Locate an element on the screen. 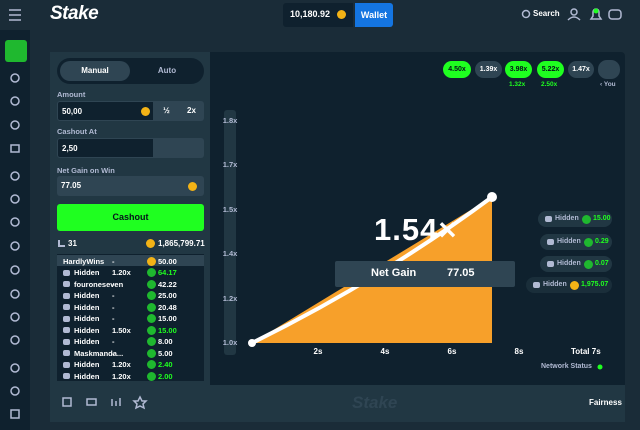 This screenshot has height=430, width=640. winner-amount: 15.00 is located at coordinates (602, 218).